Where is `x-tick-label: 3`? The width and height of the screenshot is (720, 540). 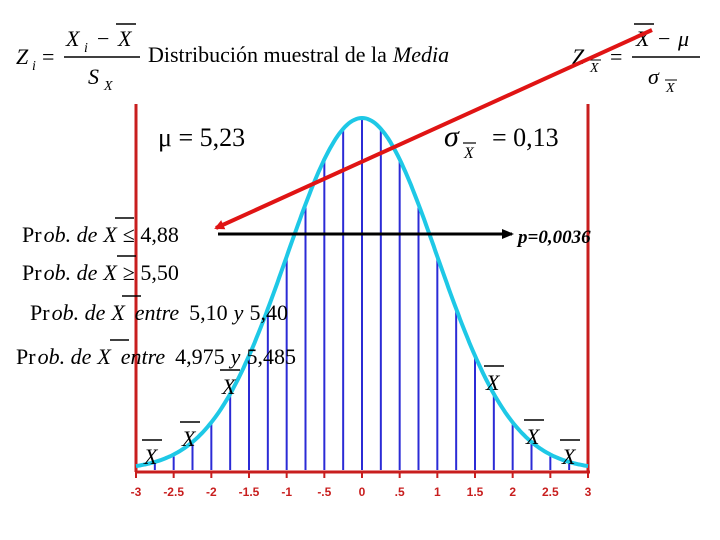 x-tick-label: 3 is located at coordinates (588, 492).